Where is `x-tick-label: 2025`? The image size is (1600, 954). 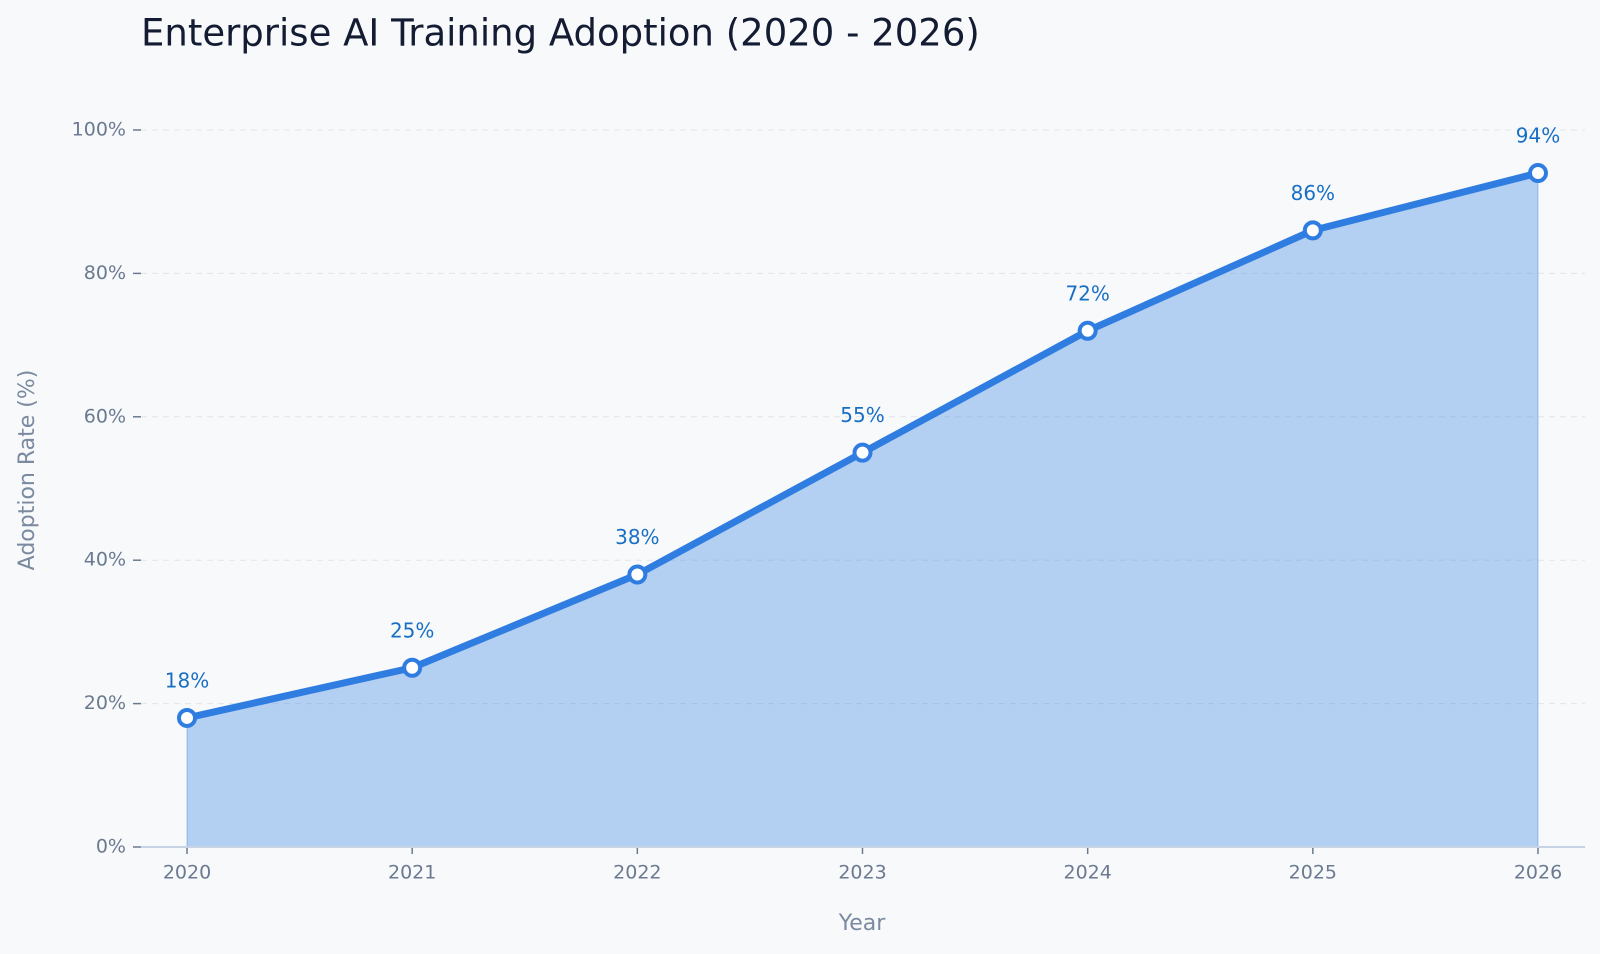 x-tick-label: 2025 is located at coordinates (1313, 873).